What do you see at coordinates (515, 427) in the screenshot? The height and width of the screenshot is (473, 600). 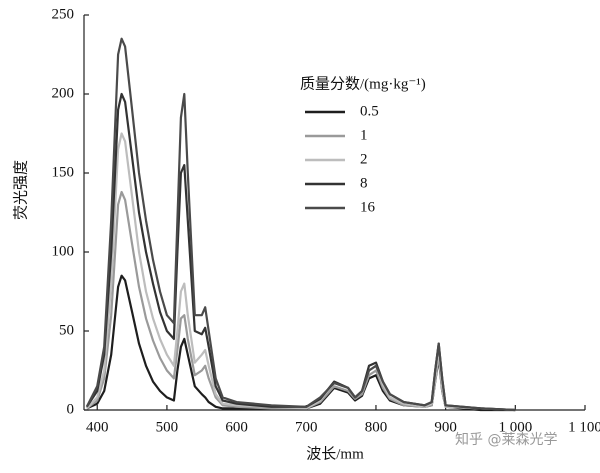 I see `x-tick-label: 1 000` at bounding box center [515, 427].